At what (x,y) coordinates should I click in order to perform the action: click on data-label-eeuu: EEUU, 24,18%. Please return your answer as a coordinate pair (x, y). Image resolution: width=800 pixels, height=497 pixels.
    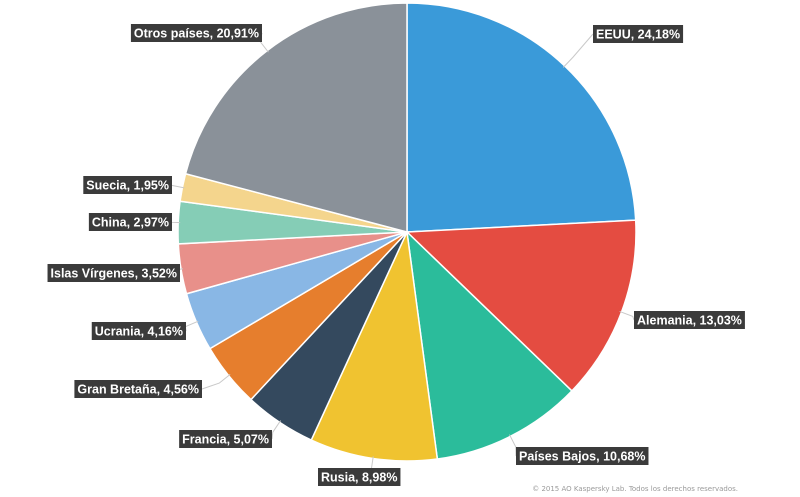
    Looking at the image, I should click on (638, 34).